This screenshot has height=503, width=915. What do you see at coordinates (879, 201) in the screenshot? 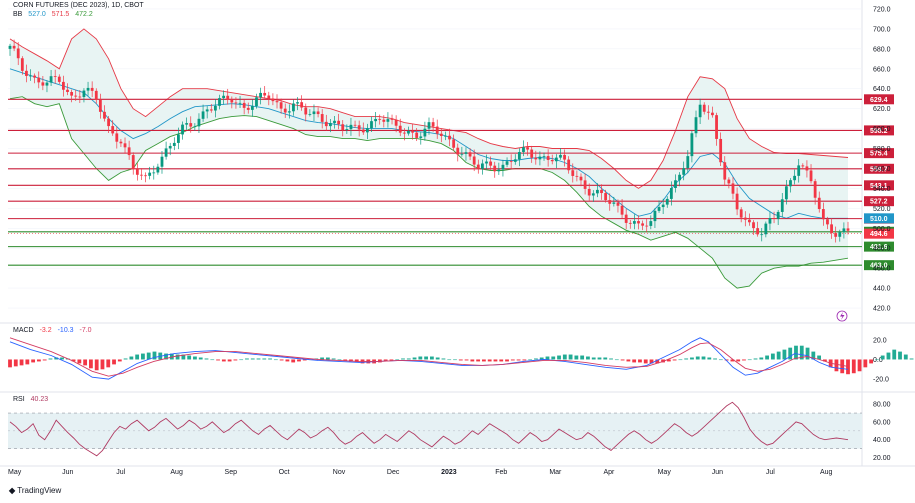
I see `resistance-level-tag` at bounding box center [879, 201].